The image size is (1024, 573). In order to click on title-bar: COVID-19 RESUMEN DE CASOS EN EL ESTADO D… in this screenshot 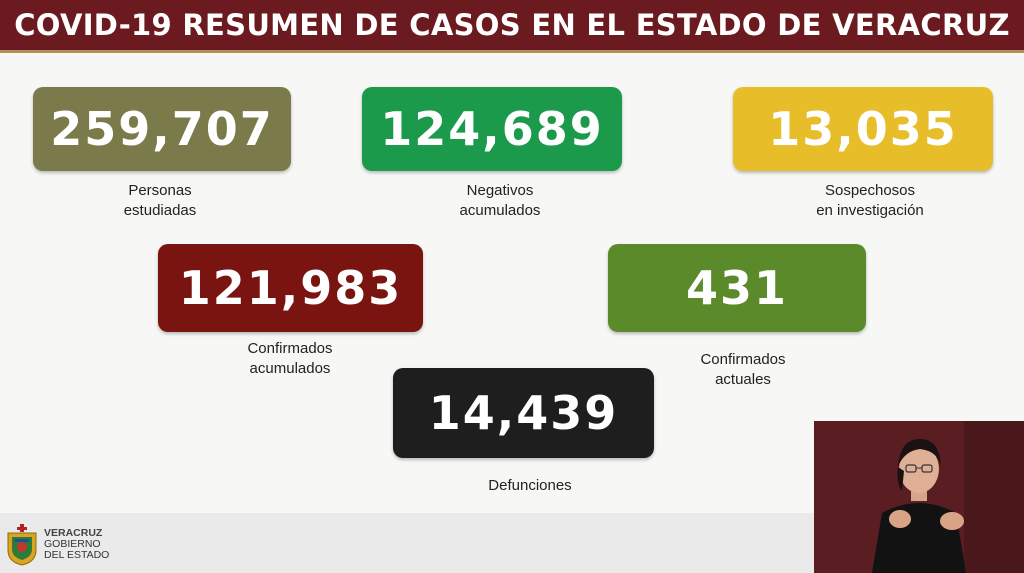, I will do `click(512, 25)`.